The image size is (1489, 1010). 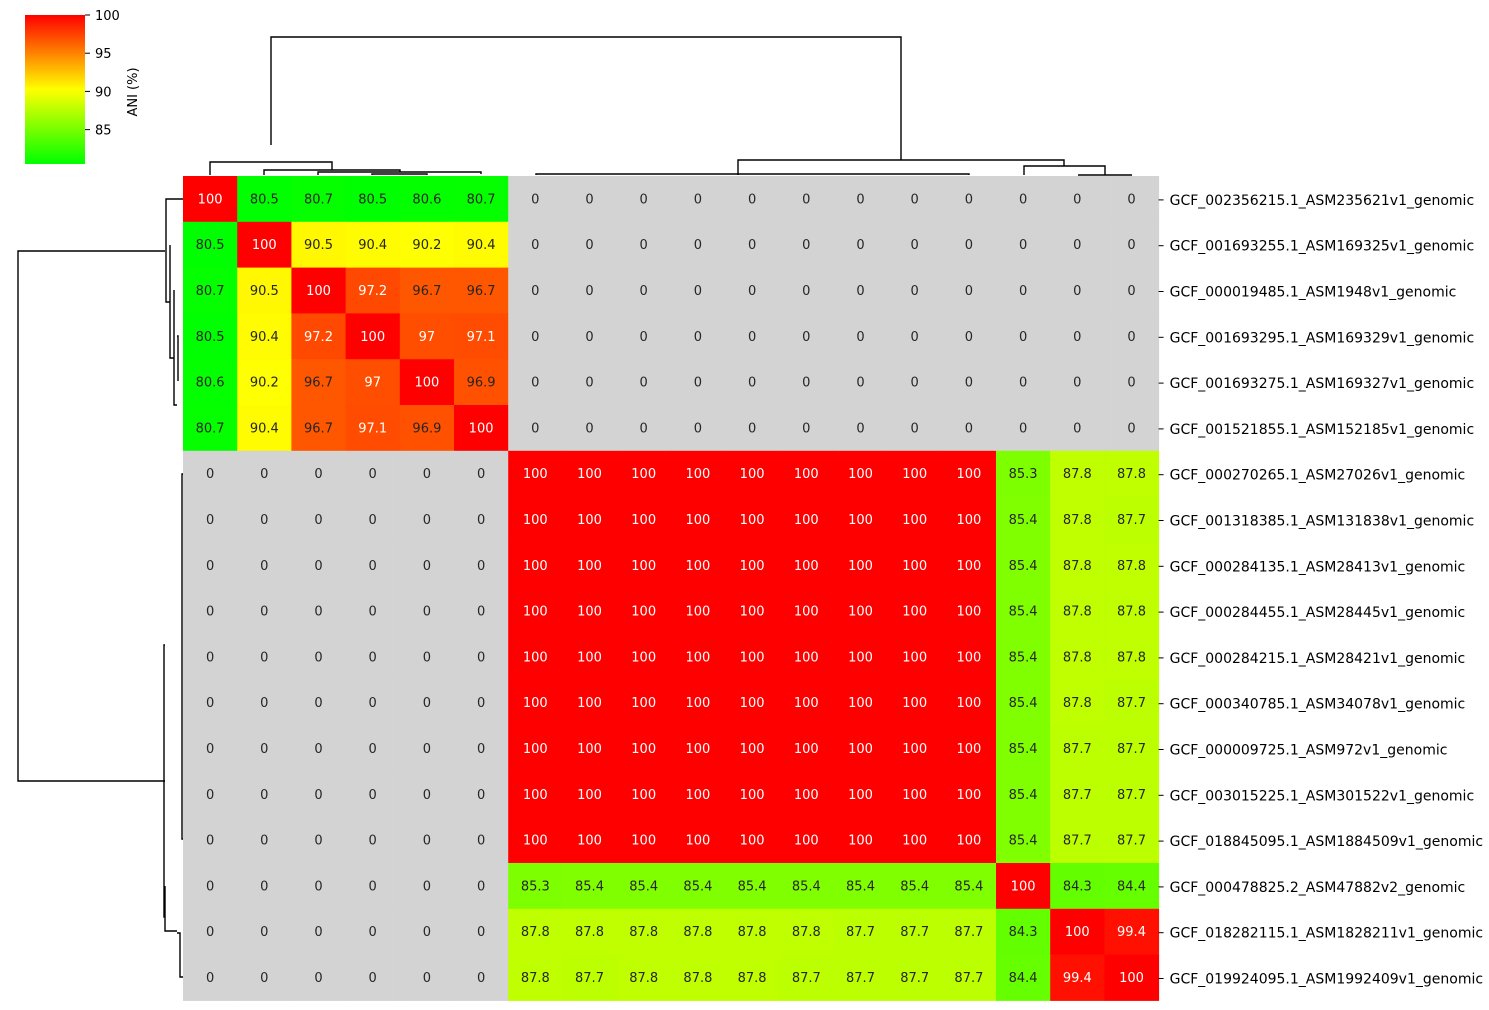 What do you see at coordinates (1309, 751) in the screenshot?
I see `row-label: GCF_000009725.1_ASM972v1_genomic` at bounding box center [1309, 751].